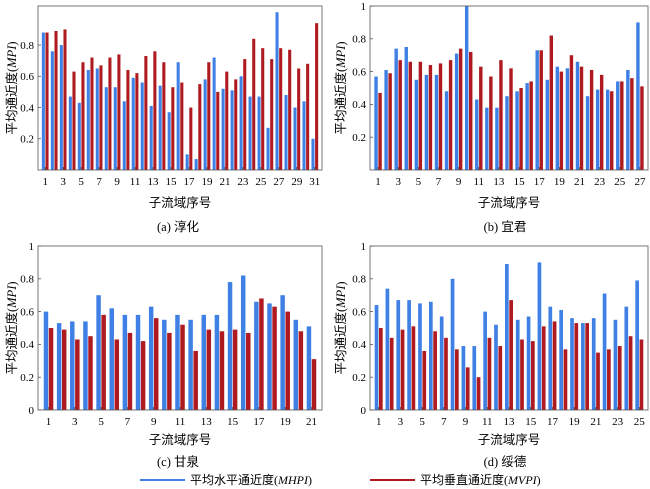 The image size is (650, 489). I want to click on x-tick-label: 23, so click(243, 182).